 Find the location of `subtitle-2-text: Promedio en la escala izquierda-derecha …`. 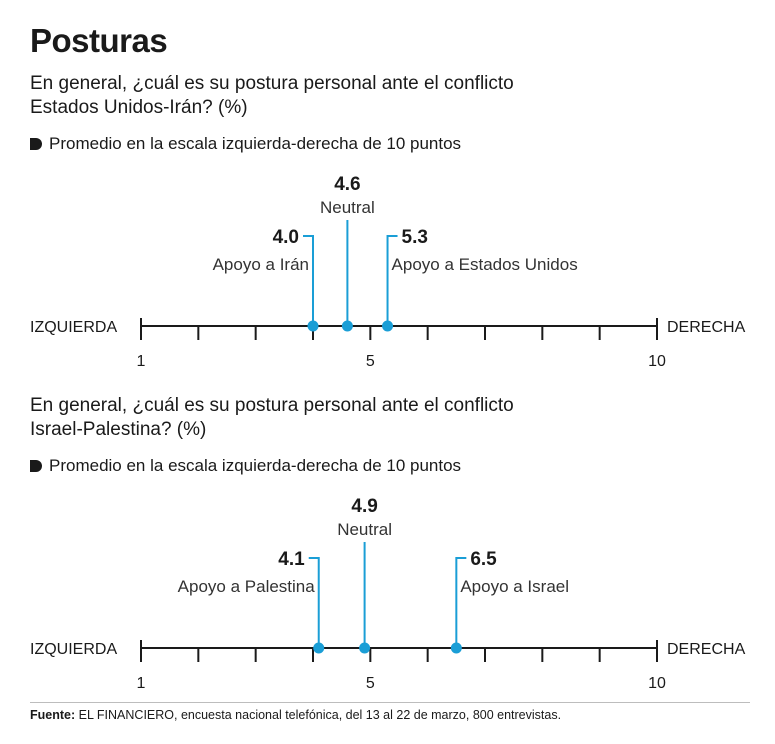

subtitle-2-text: Promedio en la escala izquierda-derecha … is located at coordinates (255, 465).